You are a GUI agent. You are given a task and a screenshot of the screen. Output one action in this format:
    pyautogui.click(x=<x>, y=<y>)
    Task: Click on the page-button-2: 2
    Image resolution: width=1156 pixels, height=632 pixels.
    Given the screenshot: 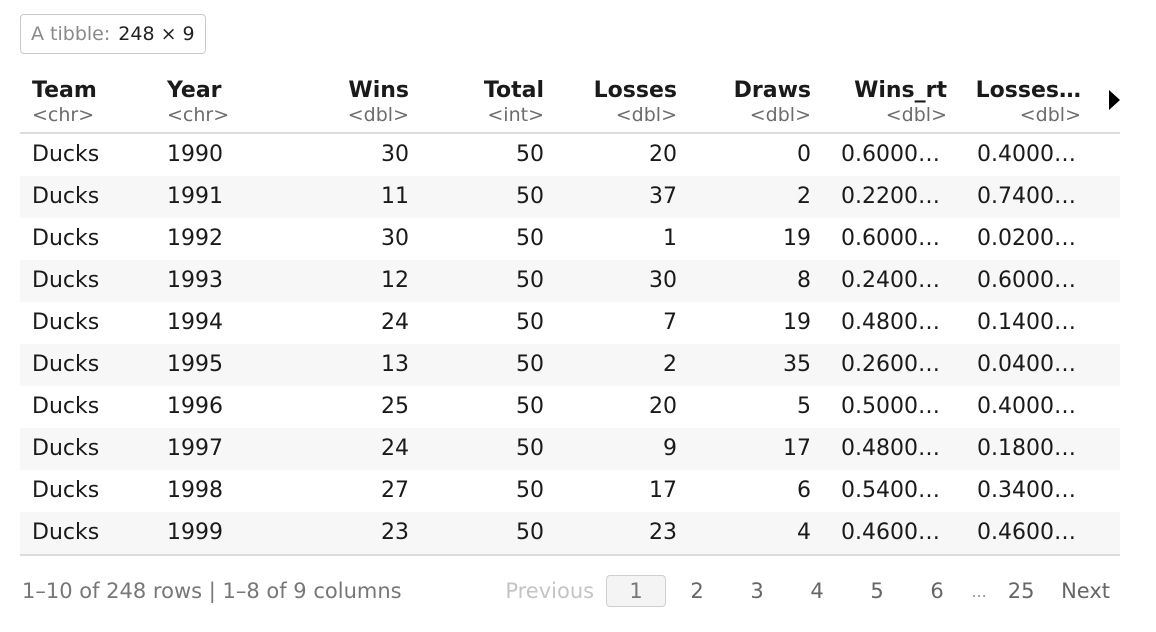 What is the action you would take?
    pyautogui.click(x=697, y=591)
    